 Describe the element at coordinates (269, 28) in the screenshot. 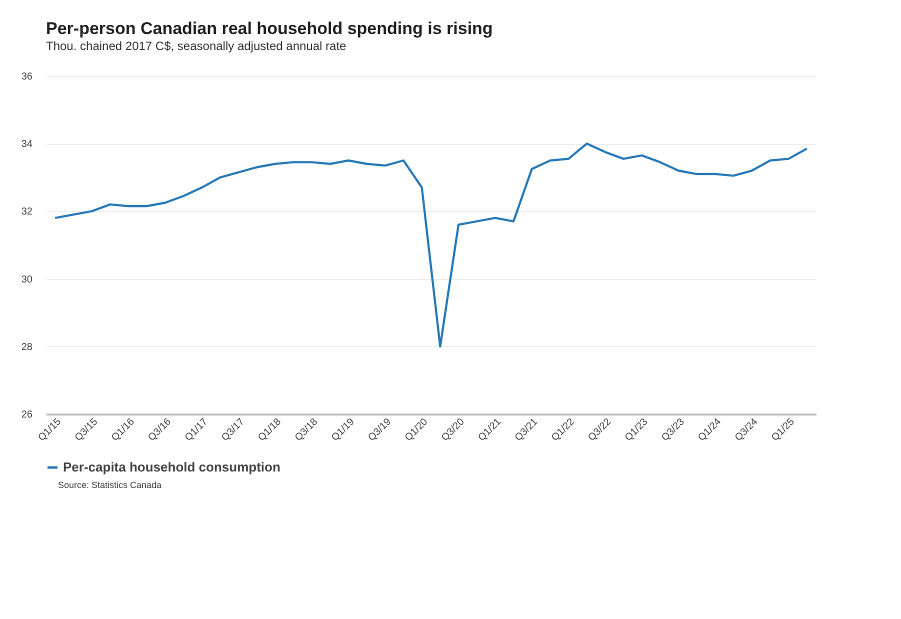

I see `chart-title: Per-person Canadian real household spending is rising` at that location.